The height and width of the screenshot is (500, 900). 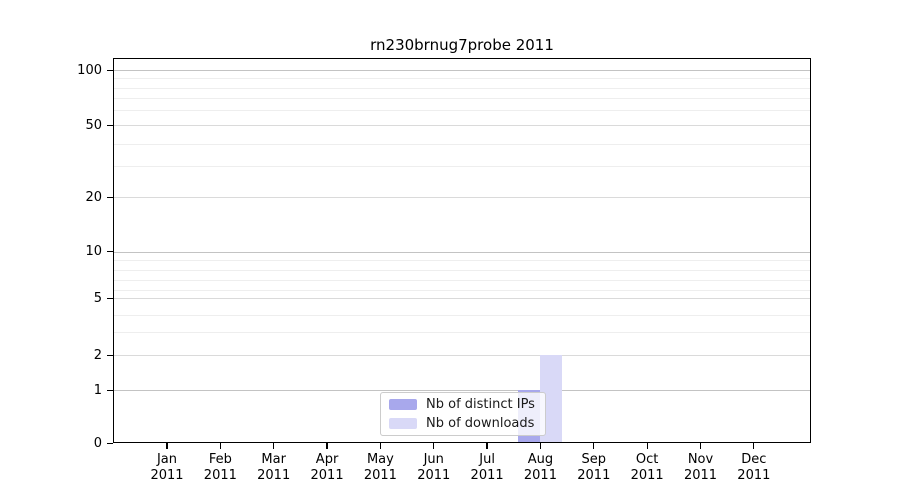 What do you see at coordinates (93, 251) in the screenshot?
I see `y-tick-label: 10` at bounding box center [93, 251].